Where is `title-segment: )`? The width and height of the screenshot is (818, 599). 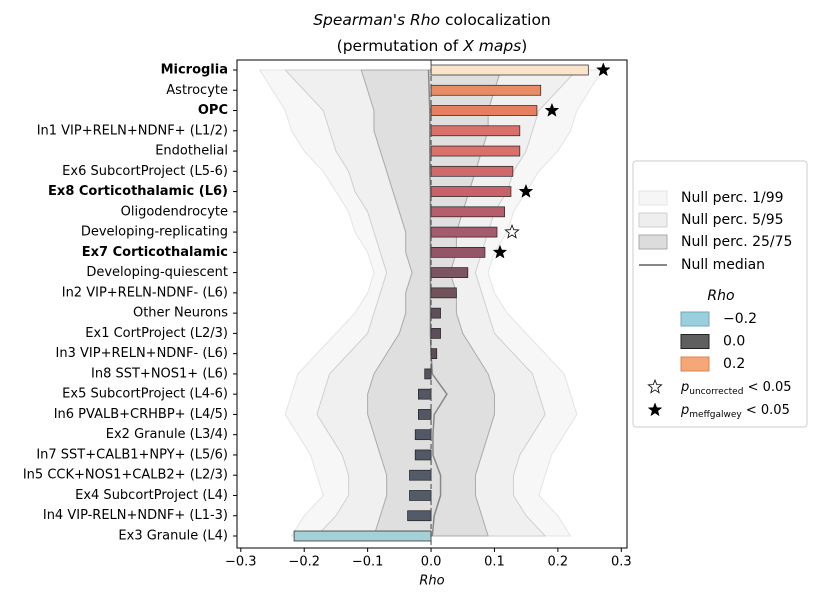
title-segment: ) is located at coordinates (524, 46).